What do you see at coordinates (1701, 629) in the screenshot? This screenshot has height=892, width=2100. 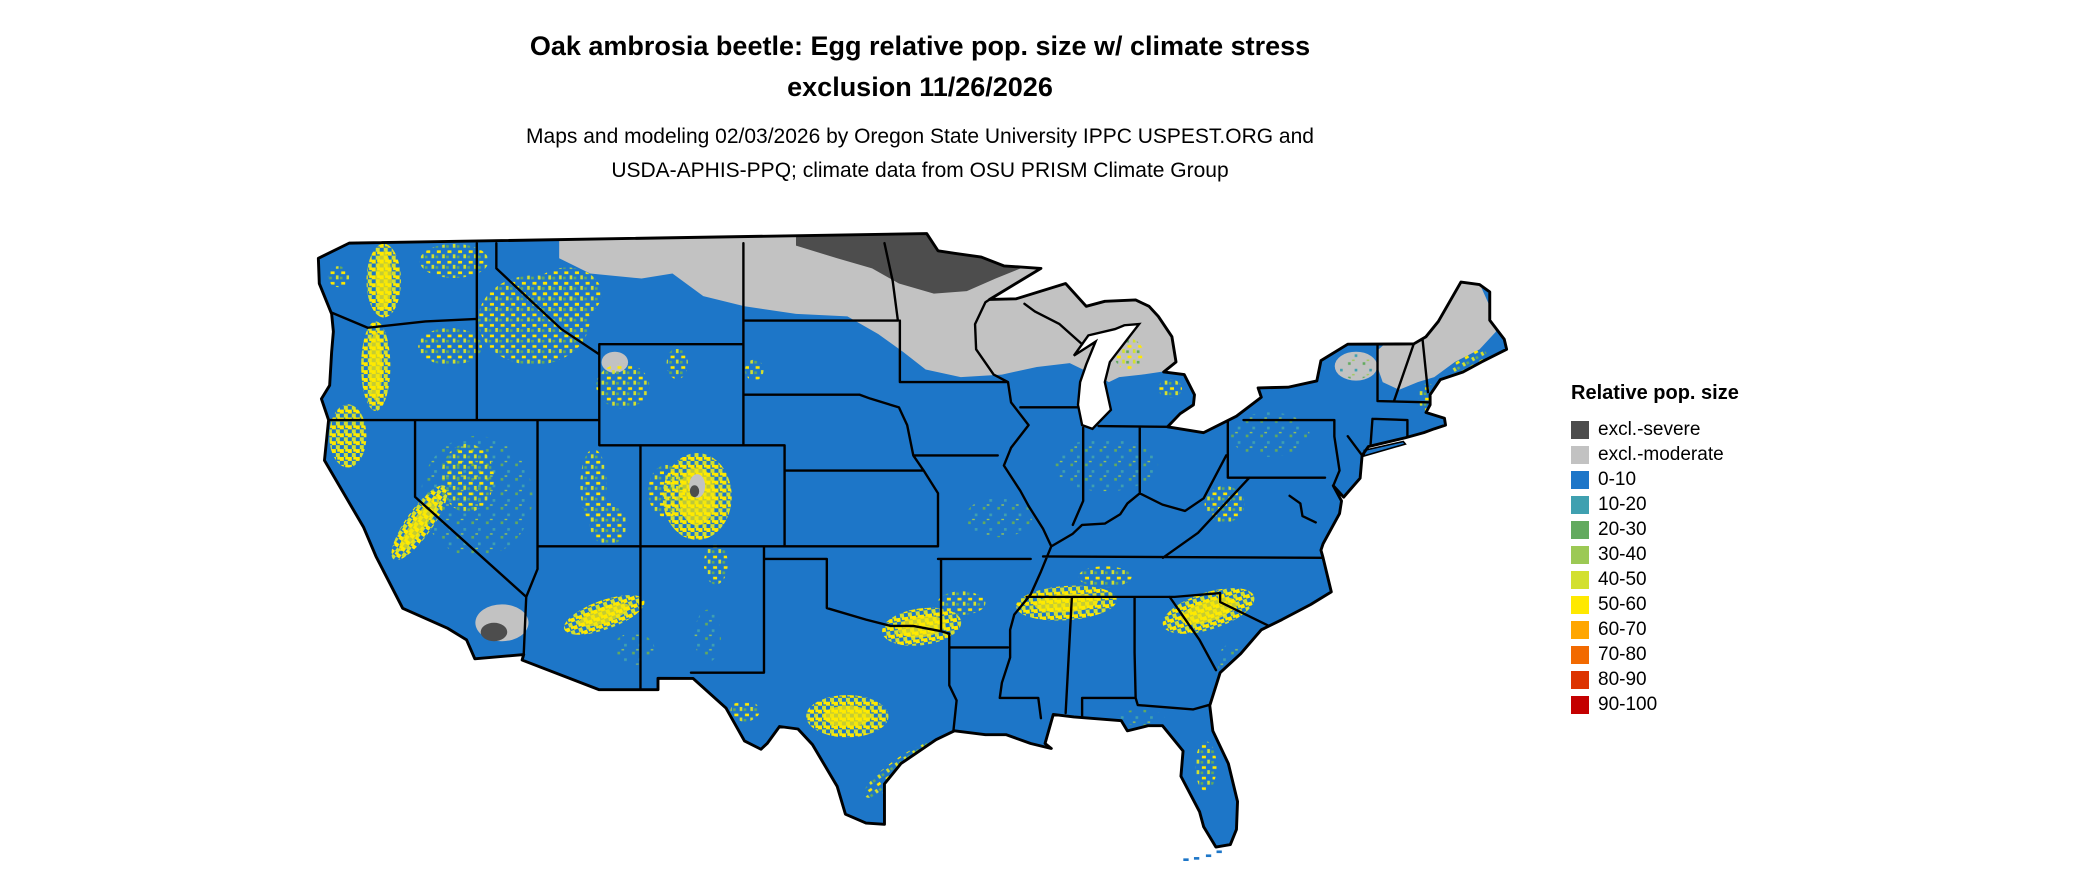 I see `legend-item: 60-70` at bounding box center [1701, 629].